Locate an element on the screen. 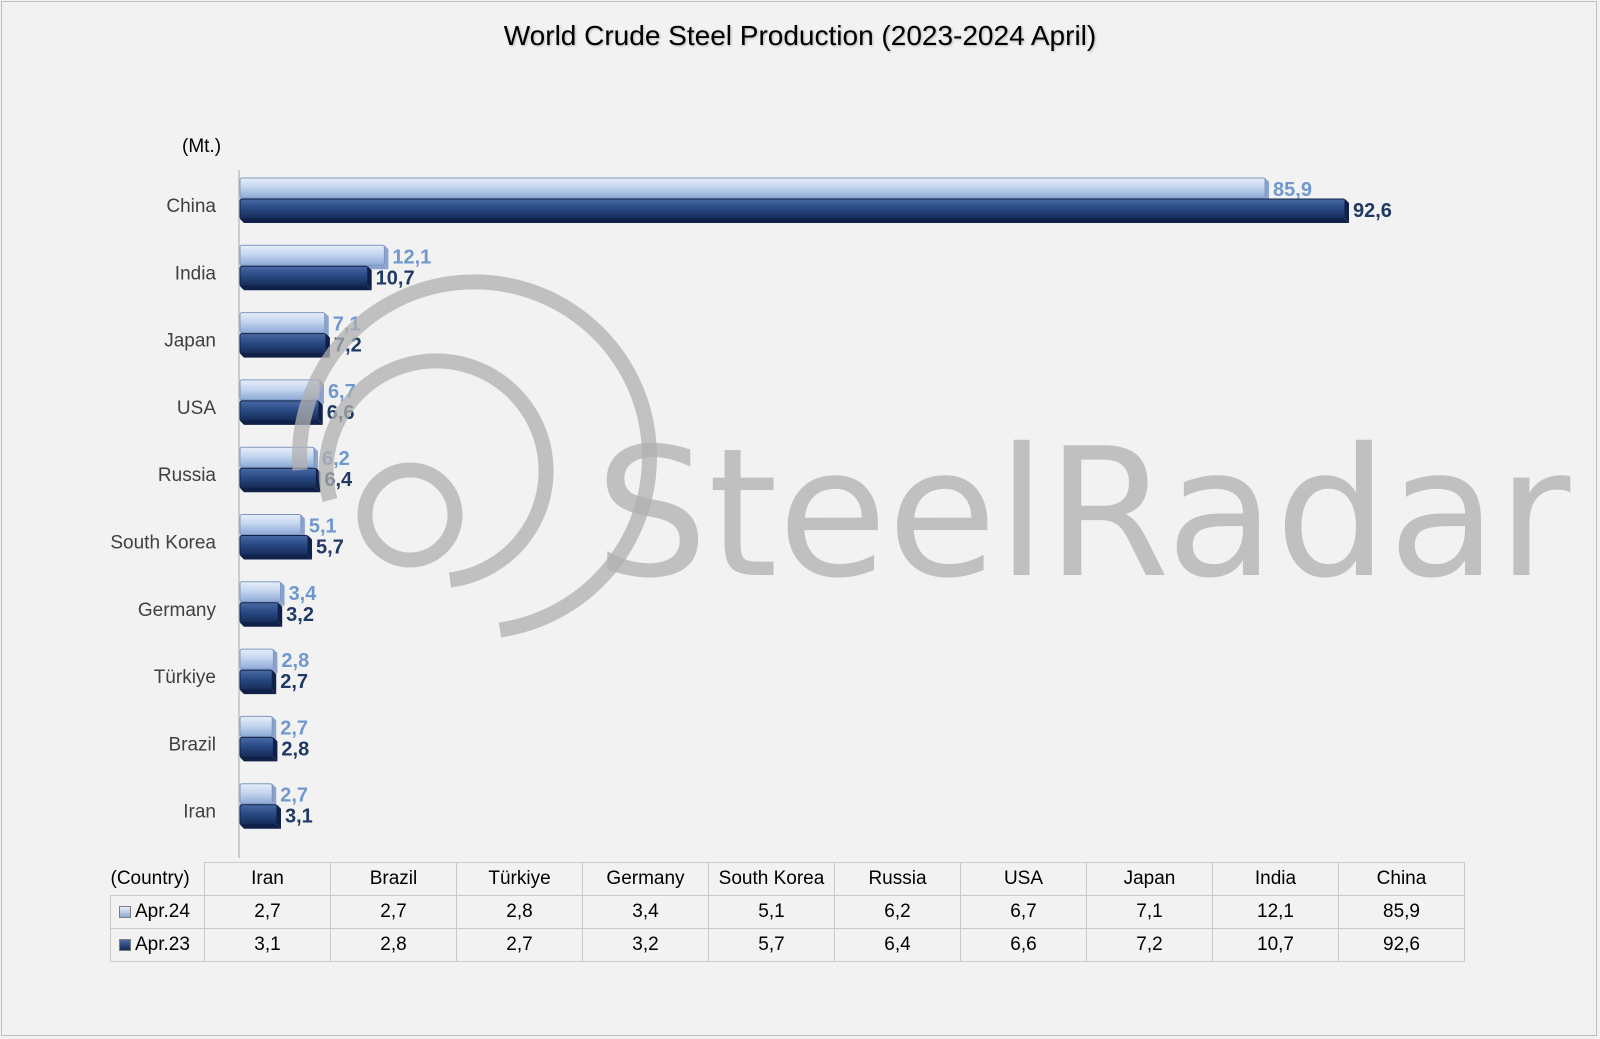 Image resolution: width=1600 pixels, height=1039 pixels. data-label-apr23: 2,8 is located at coordinates (295, 749).